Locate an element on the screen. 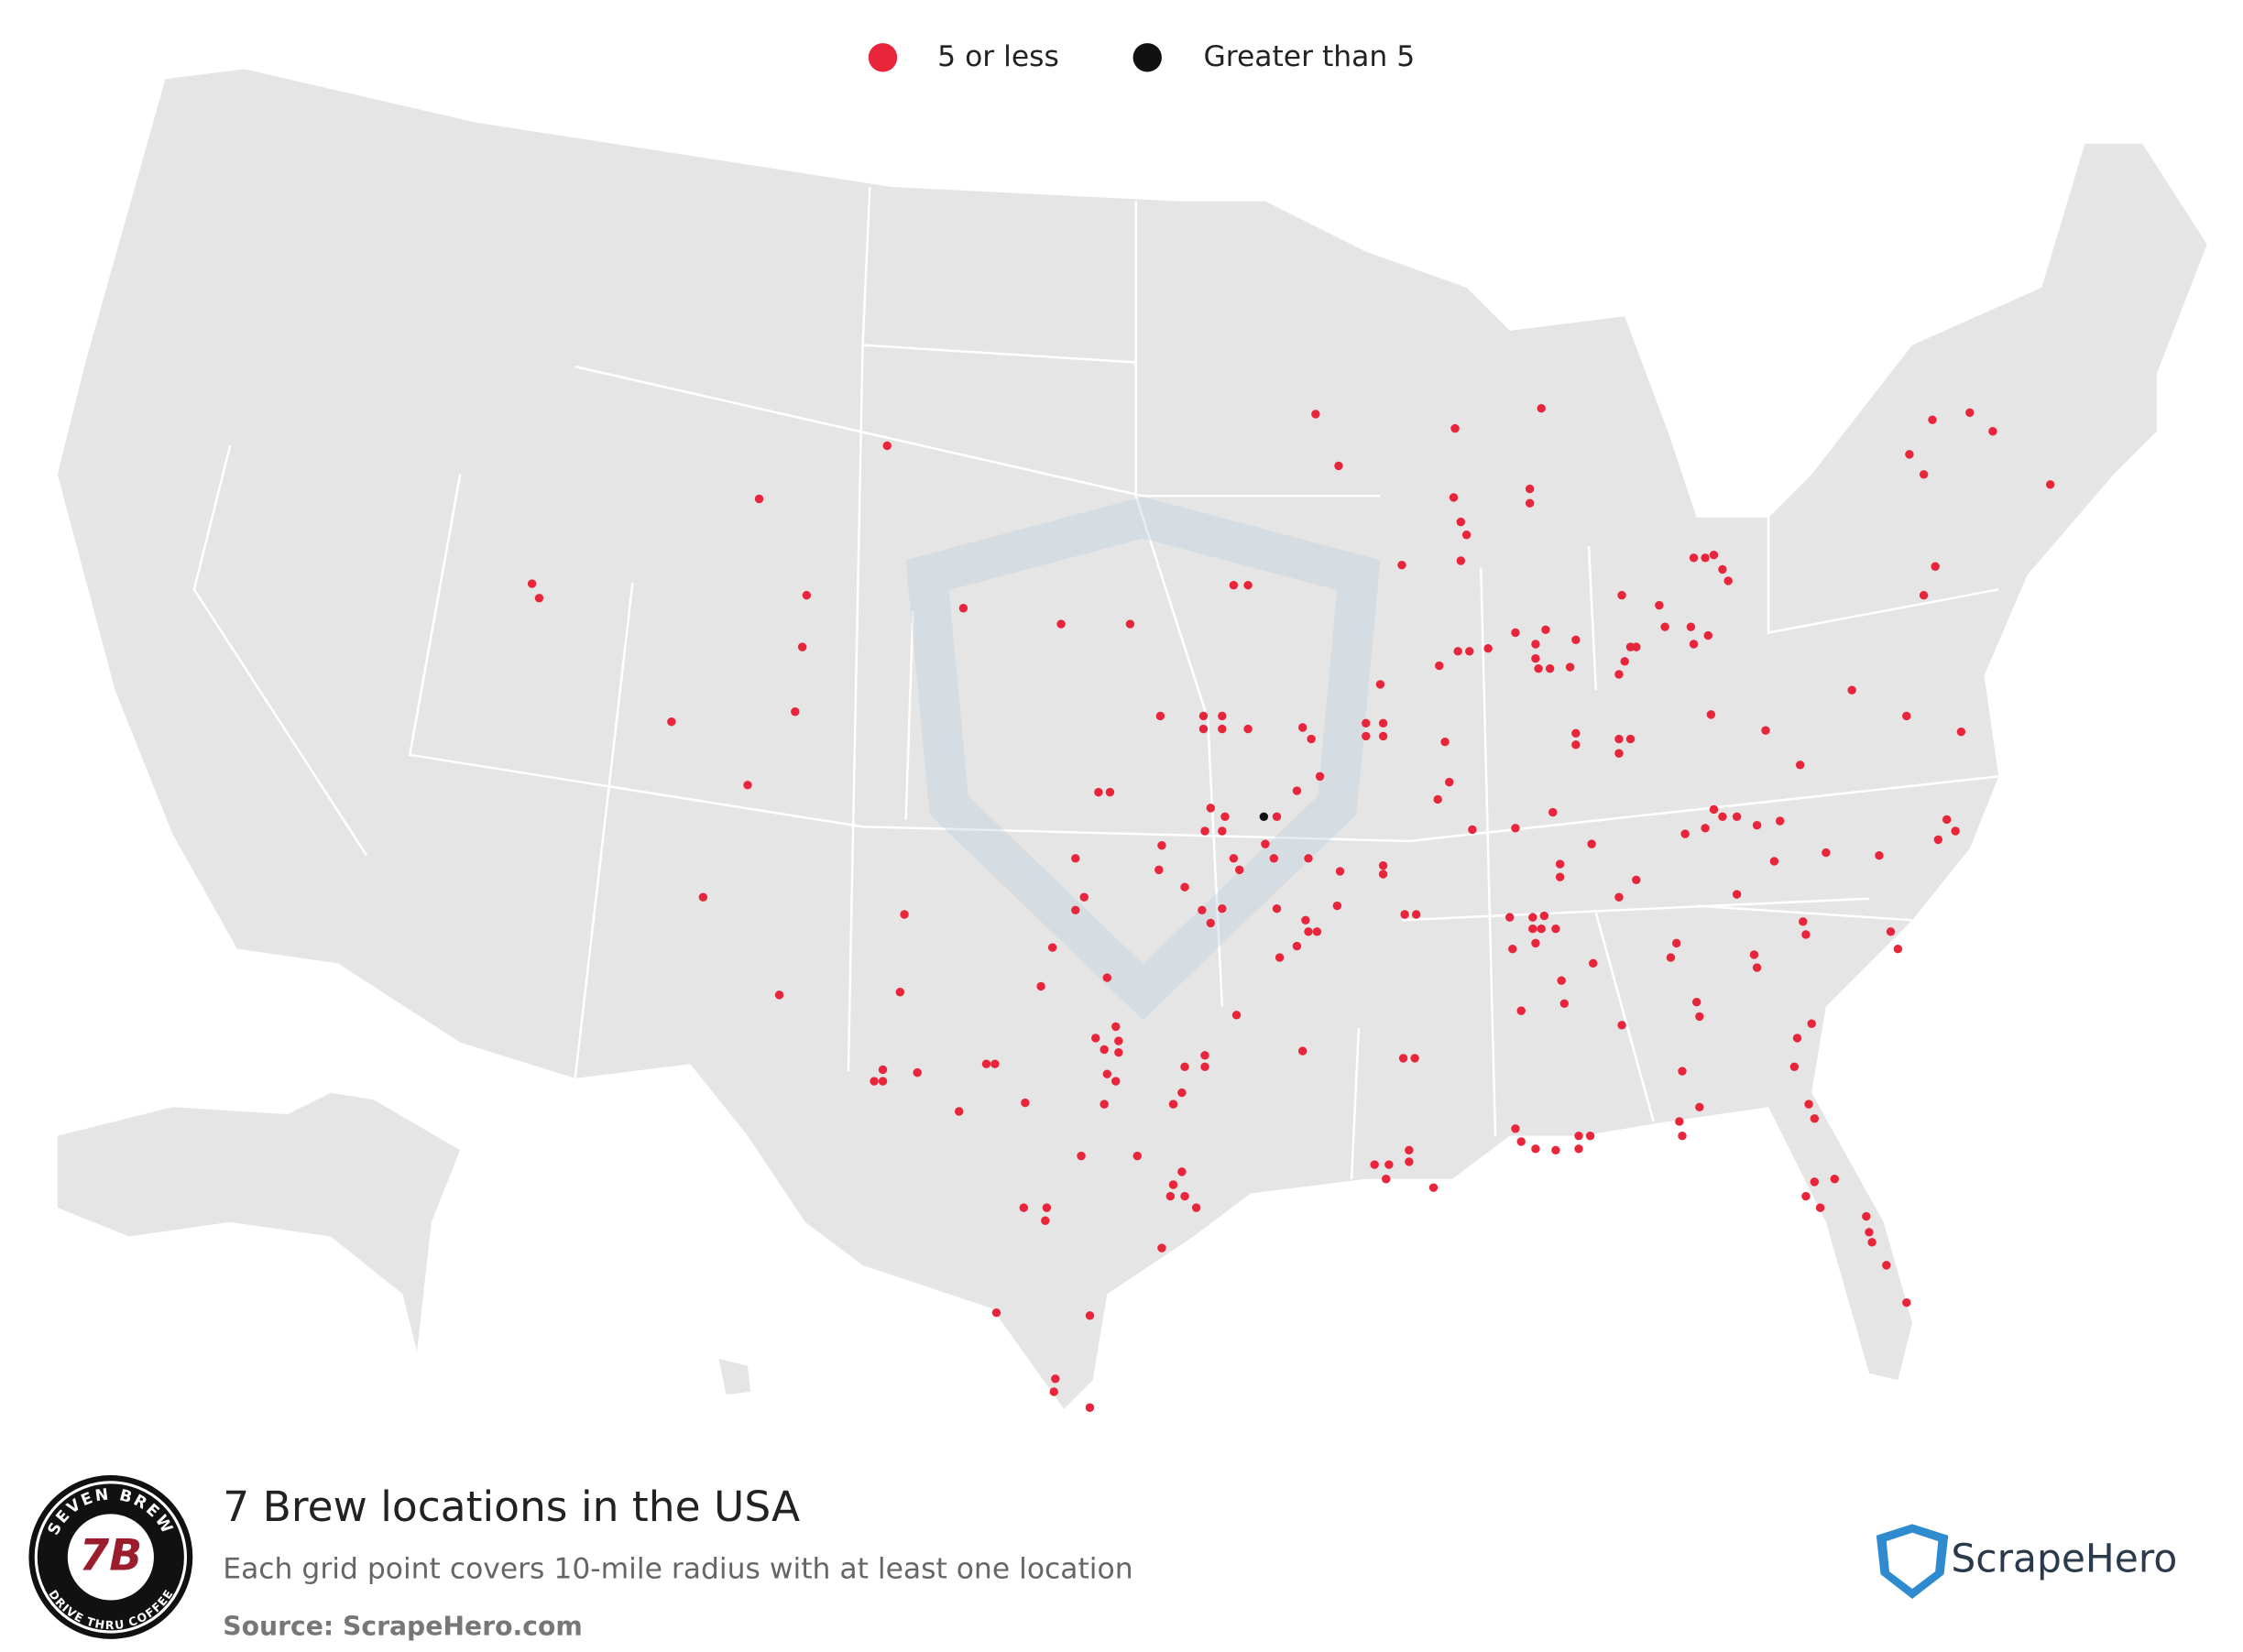  shield-inner is located at coordinates (1912, 1560).